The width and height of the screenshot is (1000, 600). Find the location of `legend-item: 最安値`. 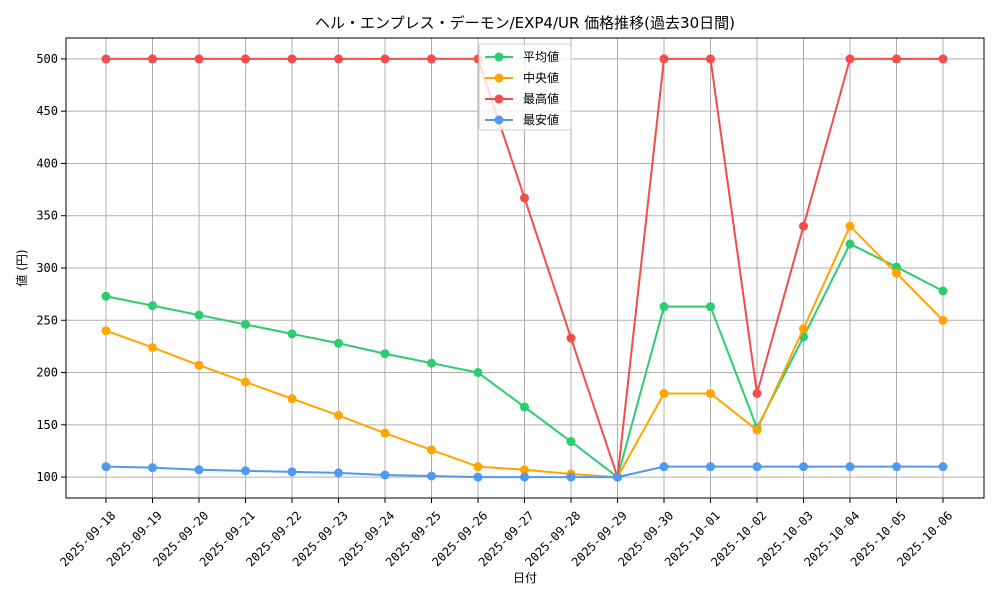

legend-item: 最安値 is located at coordinates (522, 119).